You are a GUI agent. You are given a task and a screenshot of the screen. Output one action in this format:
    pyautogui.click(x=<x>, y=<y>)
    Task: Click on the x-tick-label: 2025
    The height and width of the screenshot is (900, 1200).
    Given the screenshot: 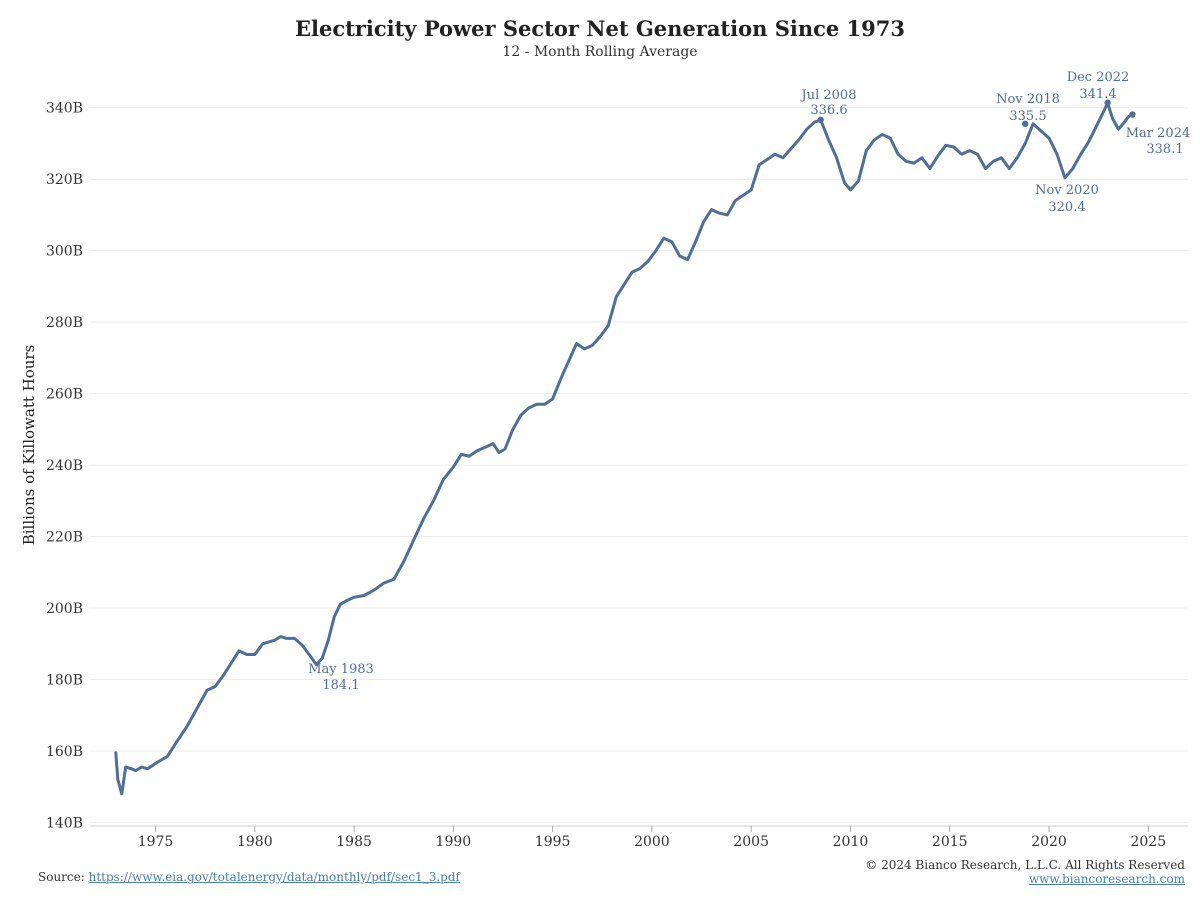 What is the action you would take?
    pyautogui.click(x=1148, y=842)
    